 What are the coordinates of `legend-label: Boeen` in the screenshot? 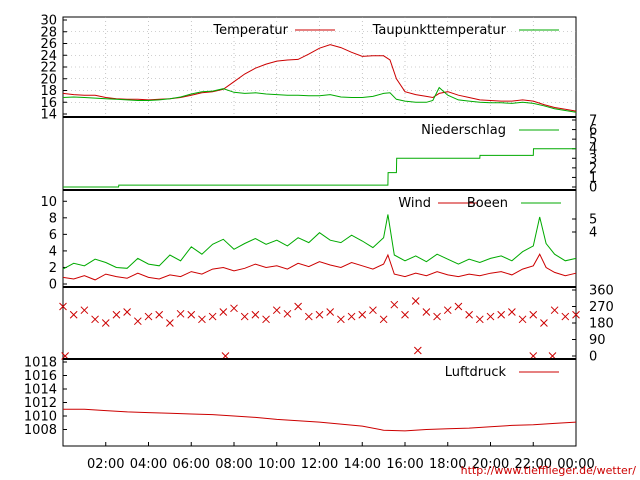 It's located at (487, 203).